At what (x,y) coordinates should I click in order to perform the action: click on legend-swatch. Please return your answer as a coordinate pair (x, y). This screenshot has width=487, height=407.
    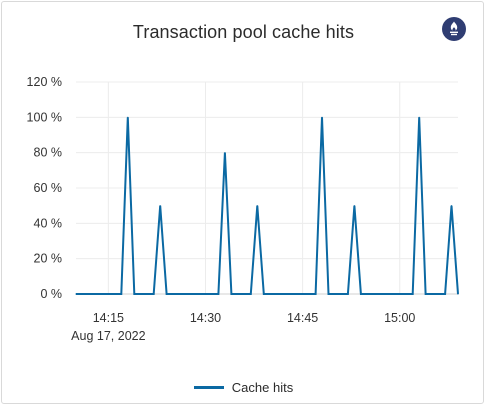
    Looking at the image, I should click on (208, 387).